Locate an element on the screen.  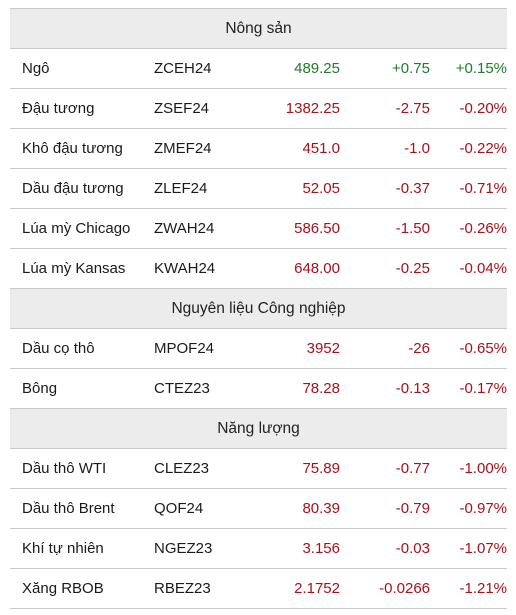
section-title: Năng lượng is located at coordinates (258, 428).